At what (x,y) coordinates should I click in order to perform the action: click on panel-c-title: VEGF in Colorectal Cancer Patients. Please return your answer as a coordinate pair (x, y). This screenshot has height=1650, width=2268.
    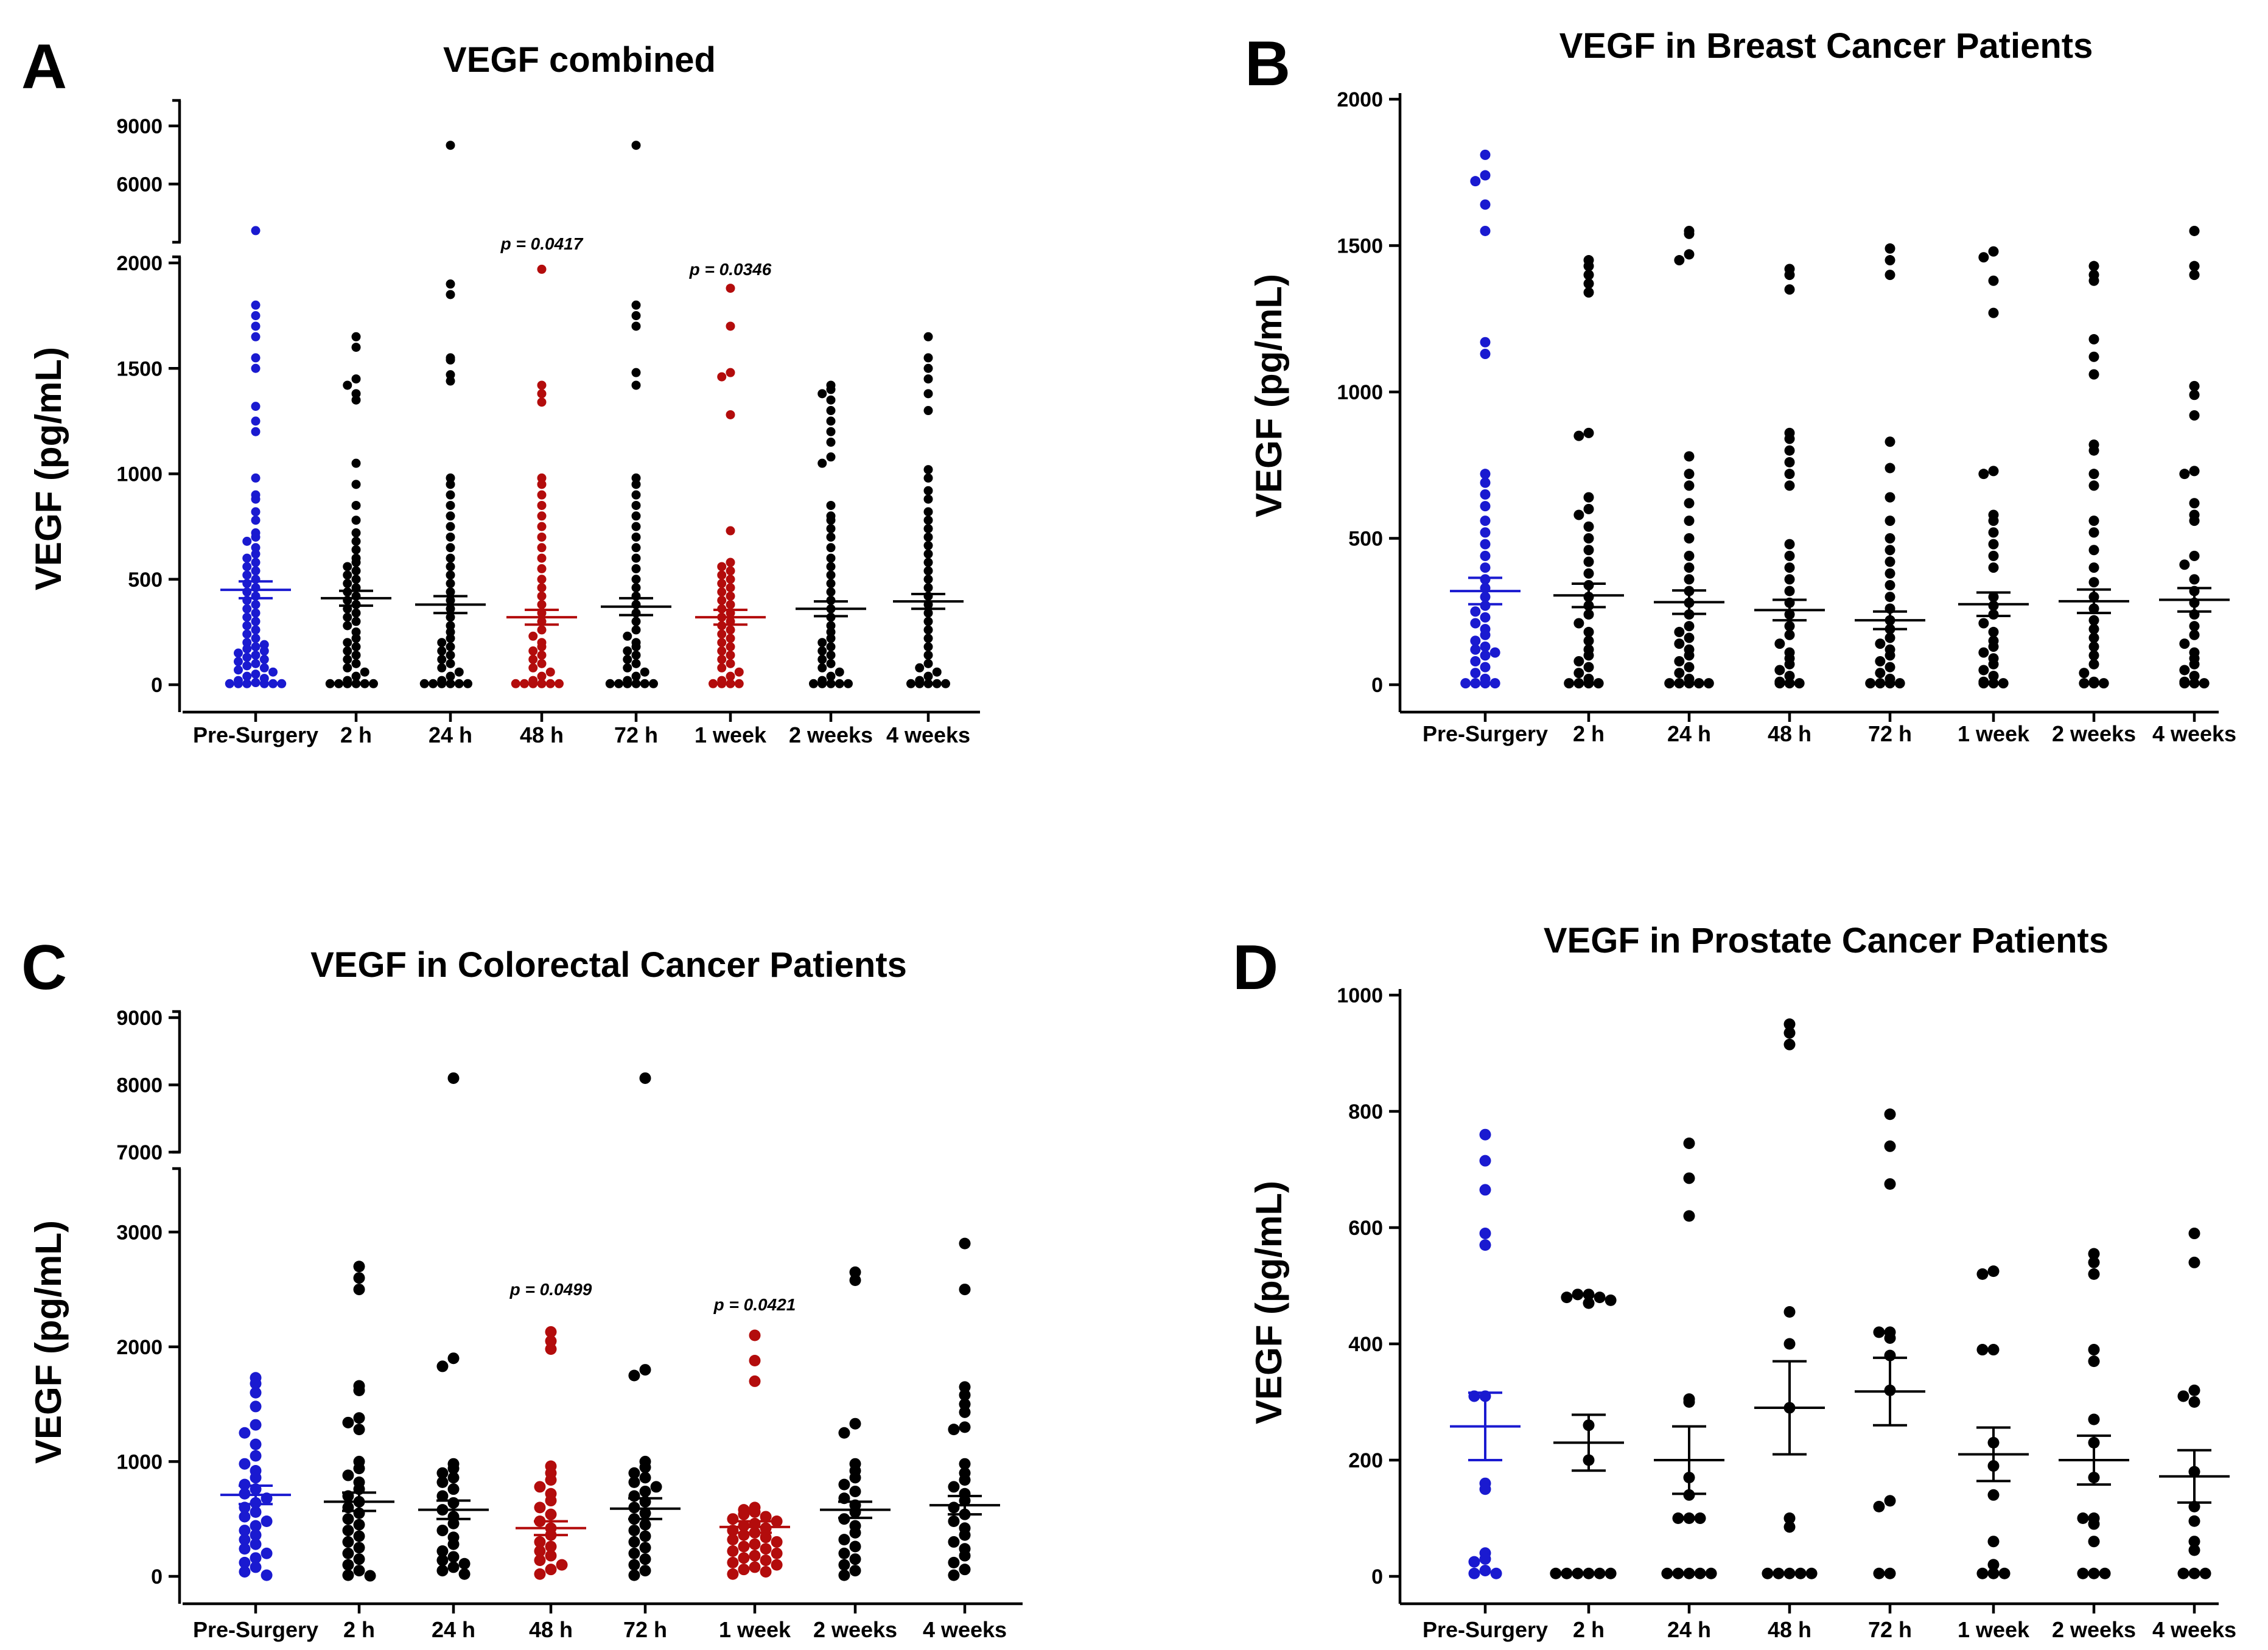
    Looking at the image, I should click on (608, 965).